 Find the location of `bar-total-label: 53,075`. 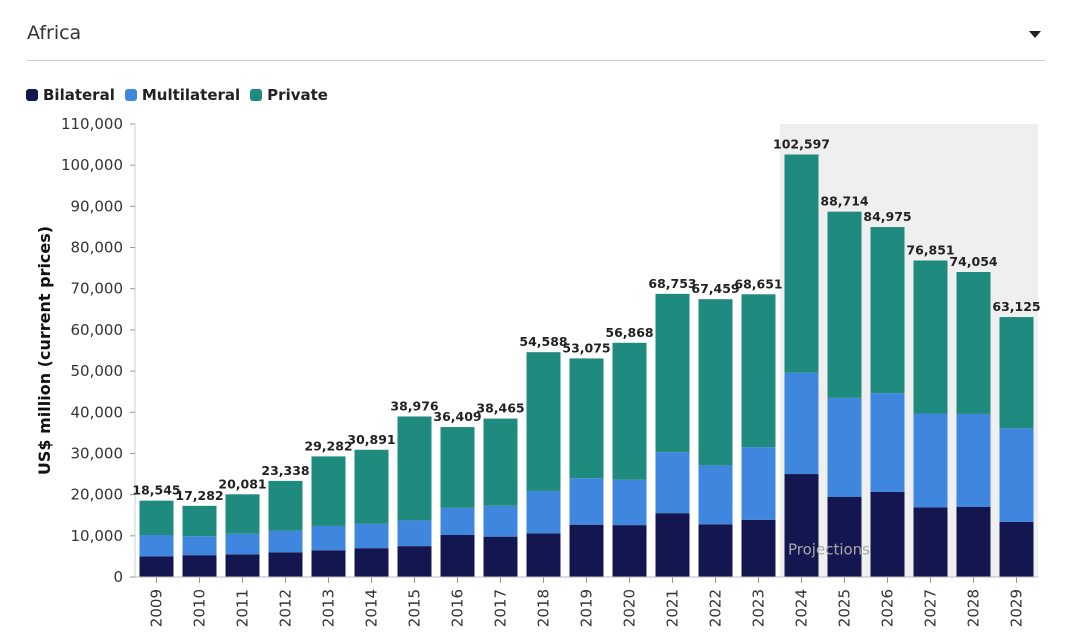

bar-total-label: 53,075 is located at coordinates (586, 347).